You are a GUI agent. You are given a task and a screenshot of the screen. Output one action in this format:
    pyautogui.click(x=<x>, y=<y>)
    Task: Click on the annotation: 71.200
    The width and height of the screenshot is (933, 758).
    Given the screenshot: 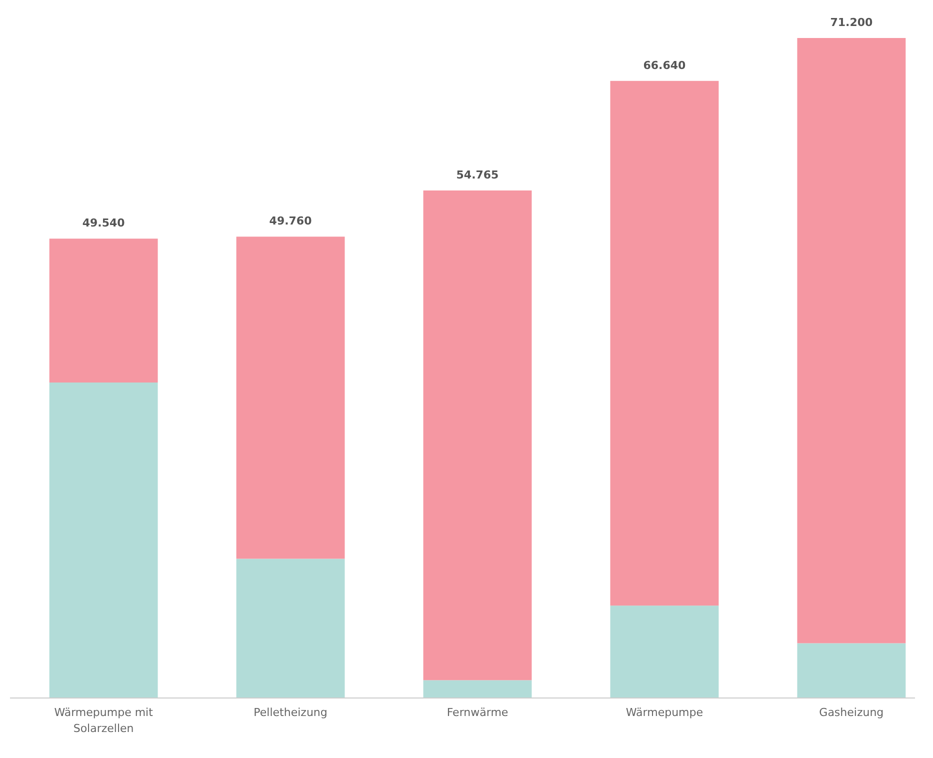 What is the action you would take?
    pyautogui.click(x=851, y=22)
    